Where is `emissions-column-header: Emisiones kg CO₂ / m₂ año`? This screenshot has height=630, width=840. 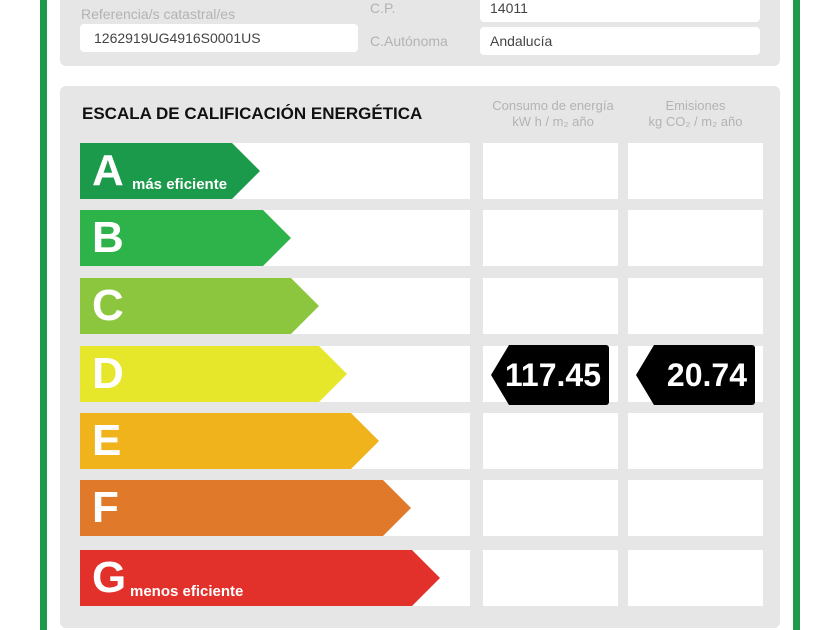
emissions-column-header: Emisiones kg CO₂ / m₂ año is located at coordinates (695, 114).